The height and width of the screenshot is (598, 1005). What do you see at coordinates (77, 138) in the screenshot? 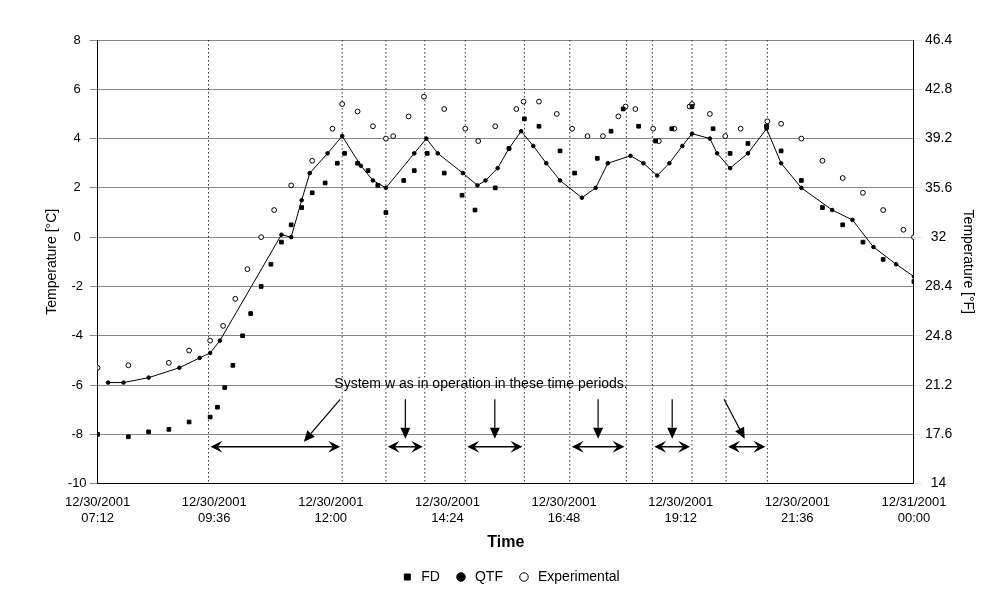
I see `y-tick-label: 4` at bounding box center [77, 138].